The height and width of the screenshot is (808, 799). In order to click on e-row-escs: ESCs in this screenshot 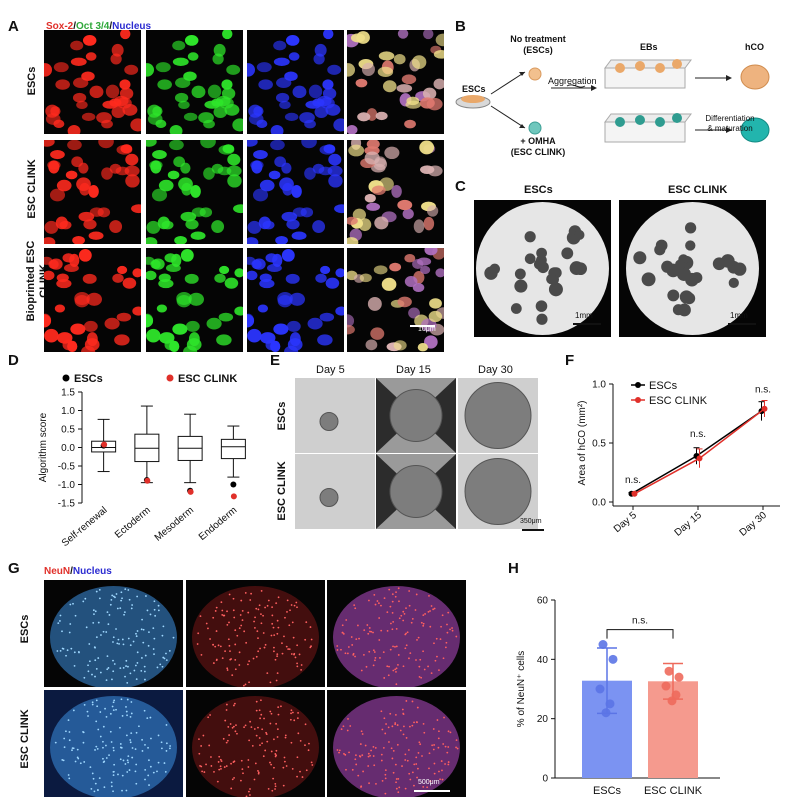, I will do `click(282, 416)`.